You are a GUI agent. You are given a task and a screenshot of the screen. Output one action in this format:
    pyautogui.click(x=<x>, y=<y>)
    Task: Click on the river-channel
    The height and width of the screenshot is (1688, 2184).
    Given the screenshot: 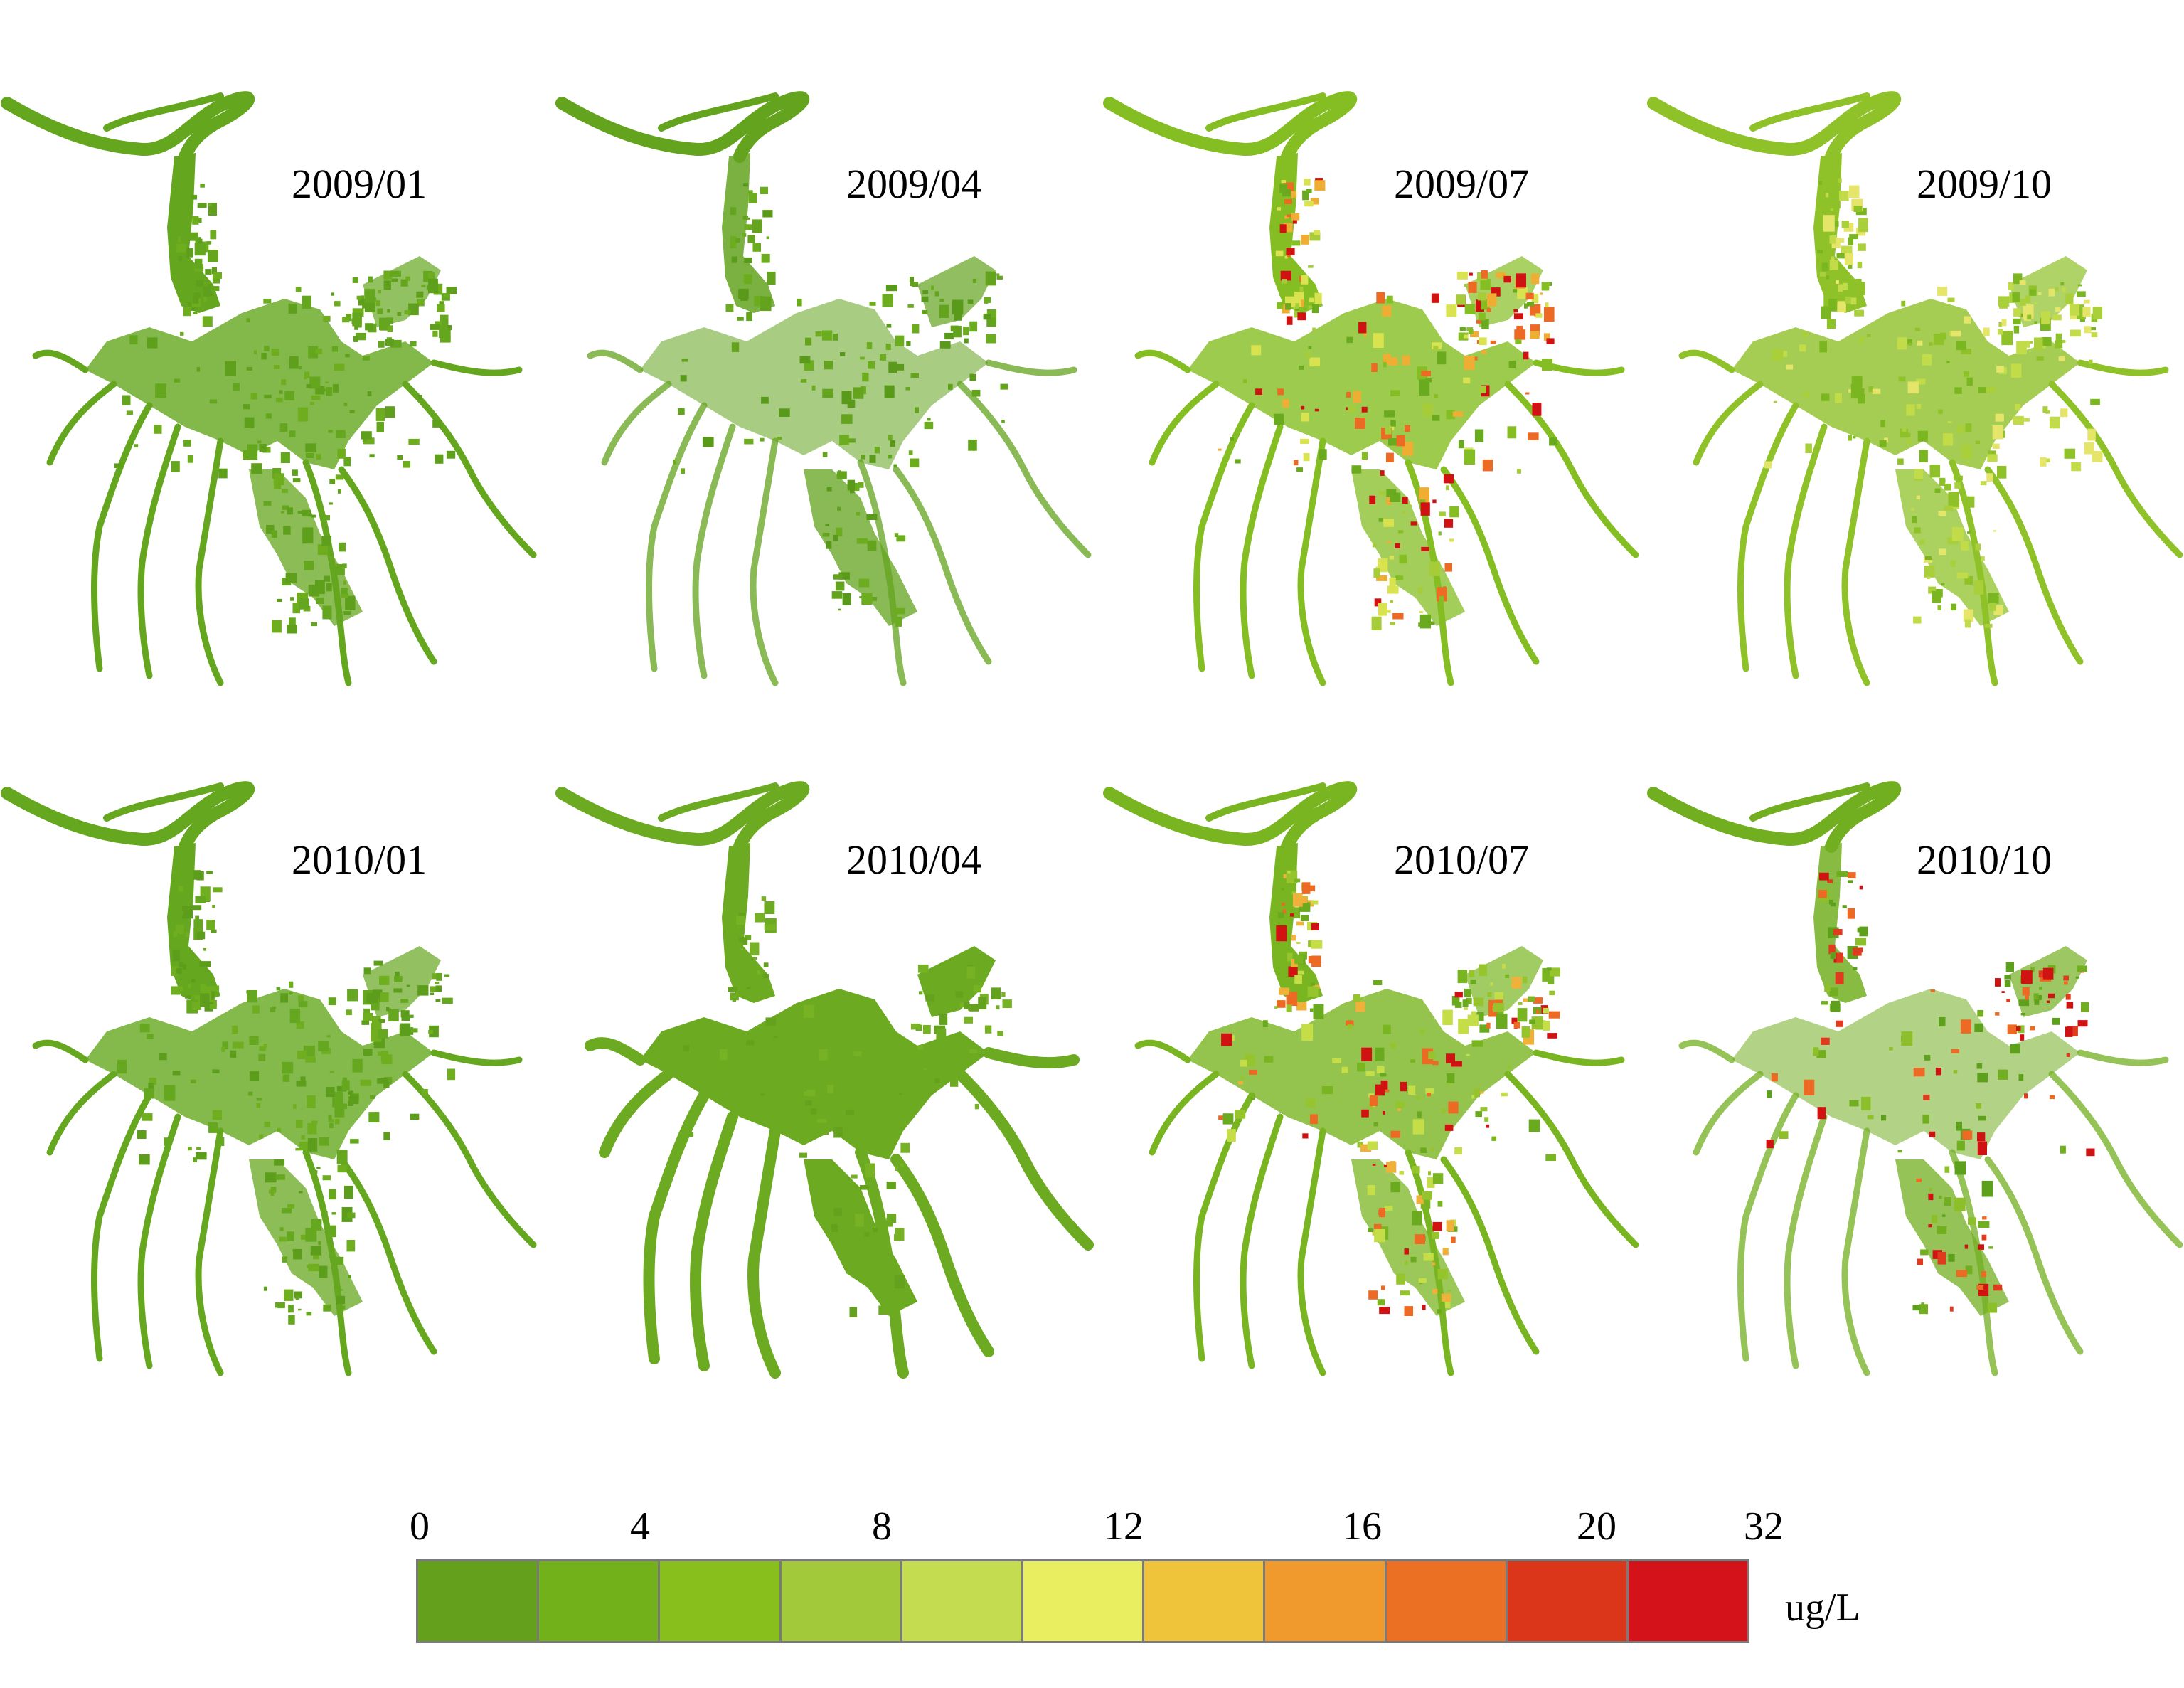 What is the action you would take?
    pyautogui.click(x=682, y=127)
    